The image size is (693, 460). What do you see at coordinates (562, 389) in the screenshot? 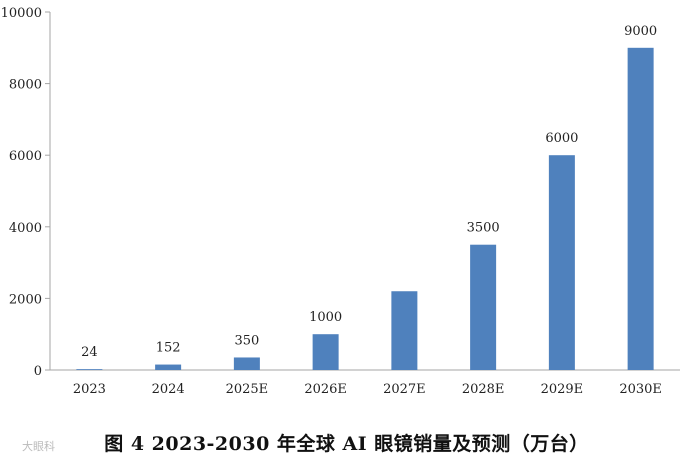
I see `x-tick-label: 2029E` at bounding box center [562, 389].